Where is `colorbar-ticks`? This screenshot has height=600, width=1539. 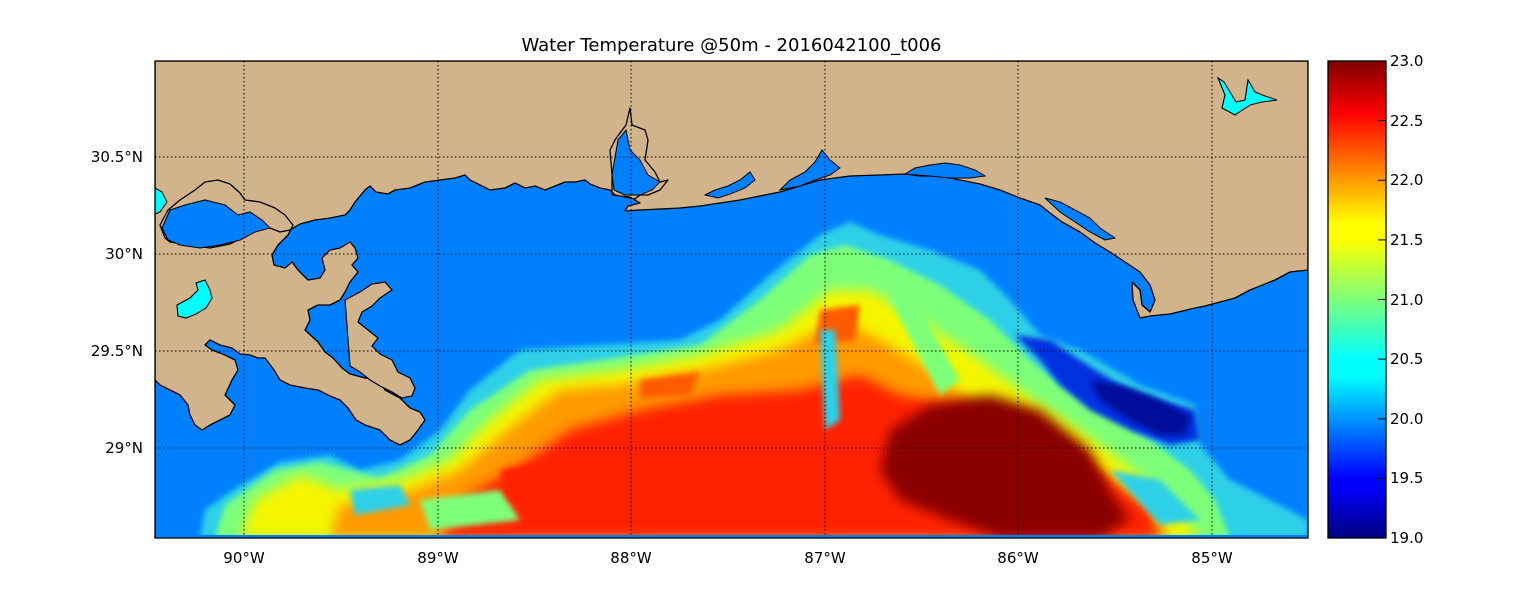 colorbar-ticks is located at coordinates (1382, 299).